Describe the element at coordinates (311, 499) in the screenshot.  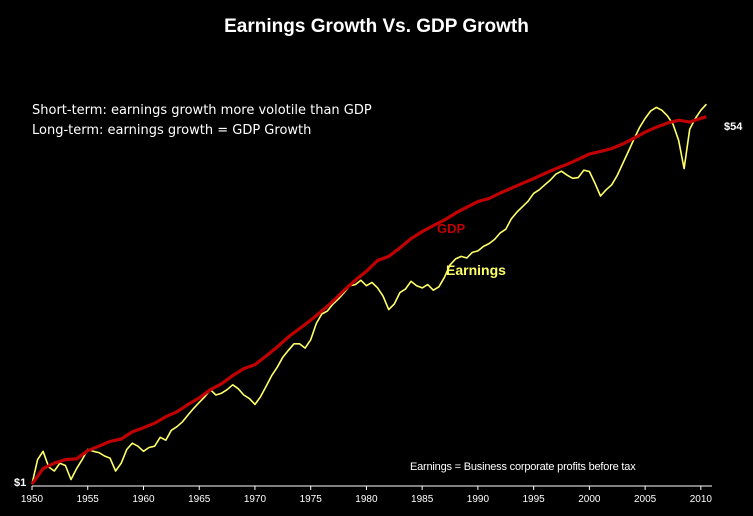
I see `x-tick-label: 1975` at that location.